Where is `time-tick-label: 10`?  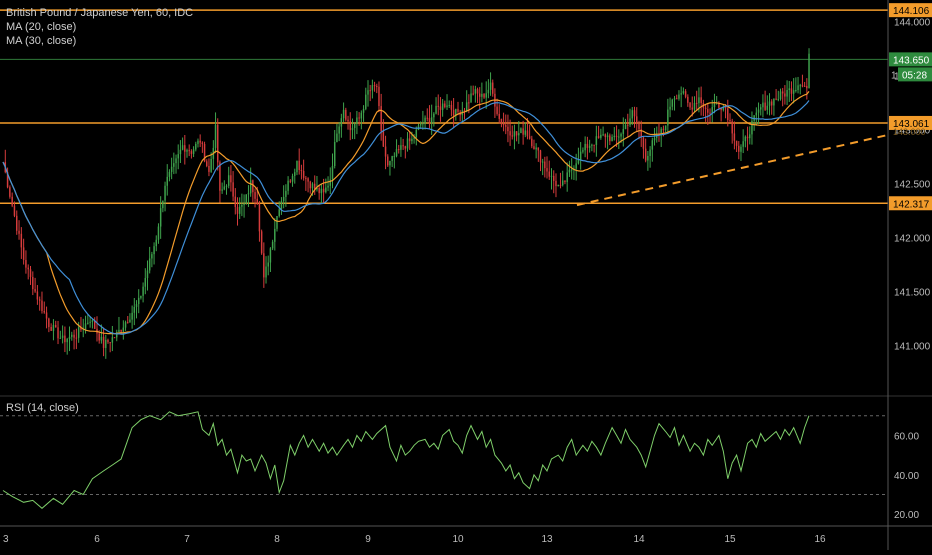 time-tick-label: 10 is located at coordinates (458, 539).